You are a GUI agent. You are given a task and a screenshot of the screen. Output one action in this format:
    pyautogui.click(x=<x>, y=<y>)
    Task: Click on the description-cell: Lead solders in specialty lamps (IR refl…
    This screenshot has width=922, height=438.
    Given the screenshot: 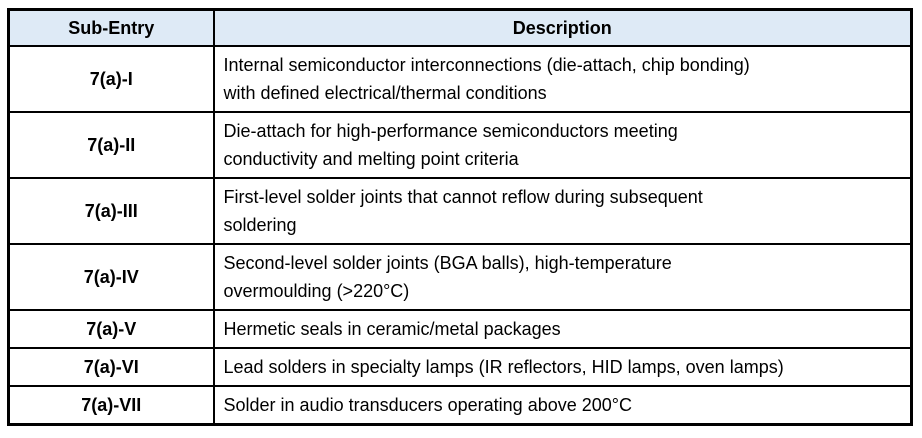 What is the action you would take?
    pyautogui.click(x=562, y=367)
    